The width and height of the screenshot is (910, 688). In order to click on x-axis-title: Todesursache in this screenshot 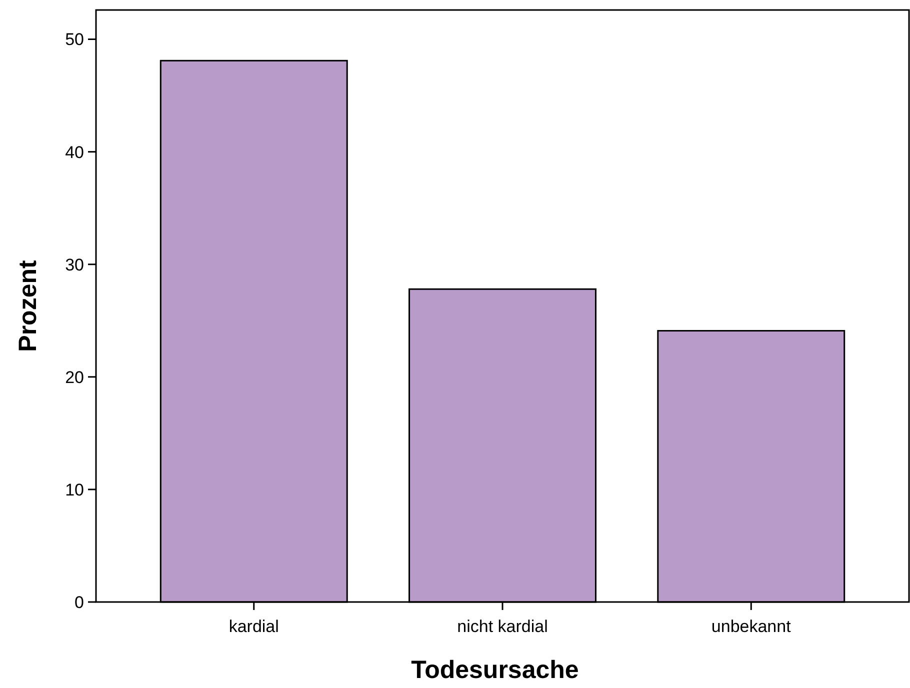, I will do `click(495, 670)`.